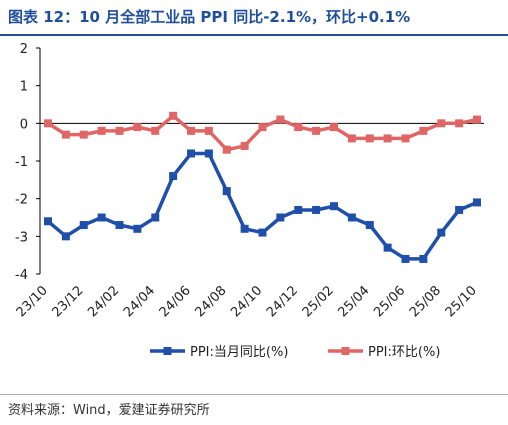 This screenshot has height=425, width=508. What do you see at coordinates (353, 301) in the screenshot?
I see `x-tick-label: 25/04` at bounding box center [353, 301].